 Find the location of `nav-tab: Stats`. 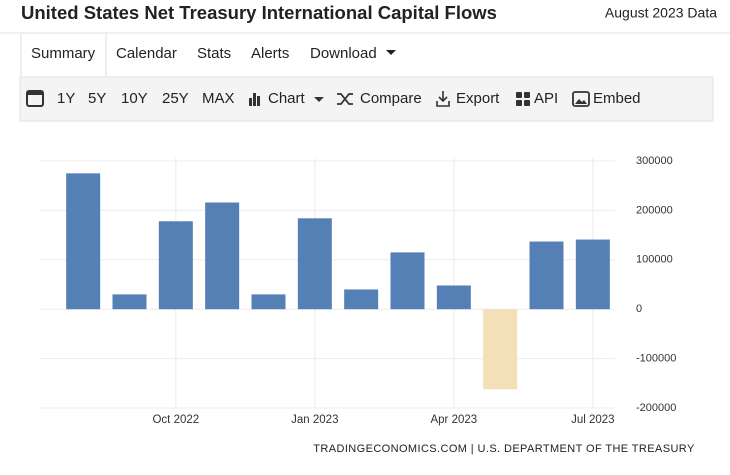

nav-tab: Stats is located at coordinates (214, 53).